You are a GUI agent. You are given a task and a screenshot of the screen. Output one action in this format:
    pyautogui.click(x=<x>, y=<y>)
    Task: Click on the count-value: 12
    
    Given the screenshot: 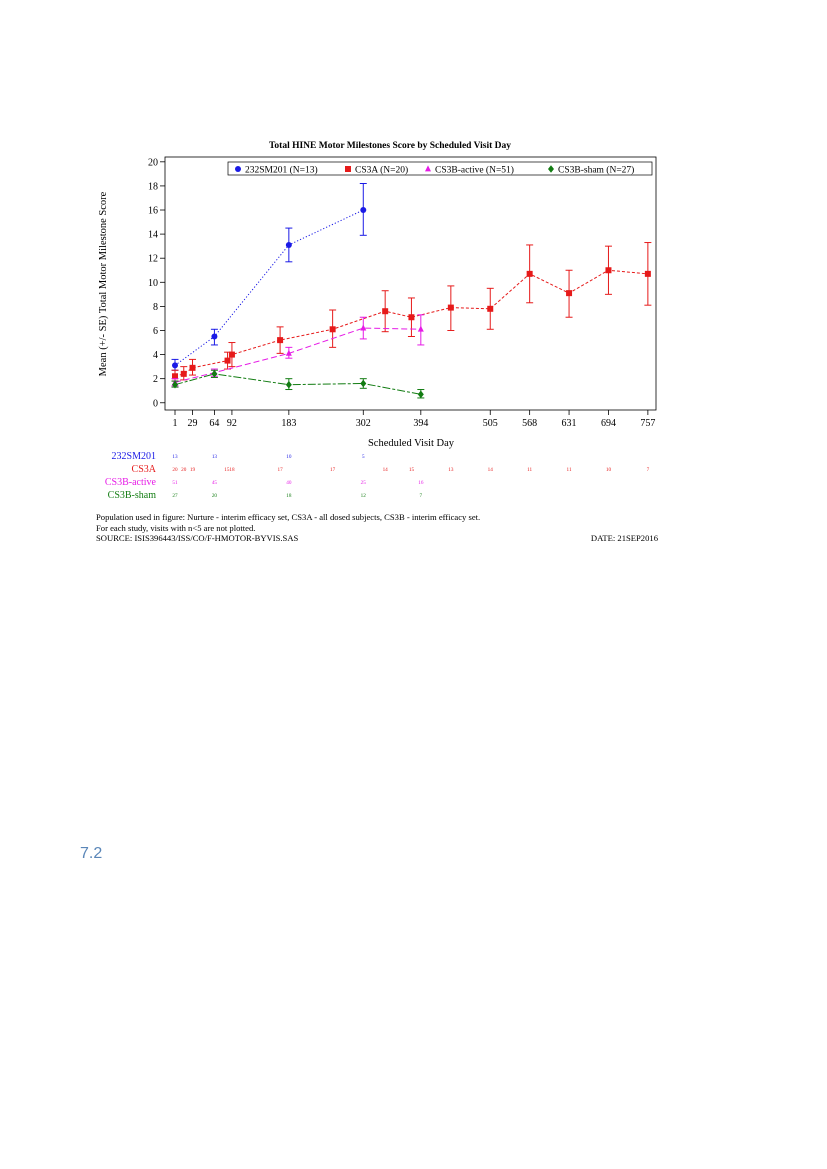 What is the action you would take?
    pyautogui.click(x=364, y=496)
    